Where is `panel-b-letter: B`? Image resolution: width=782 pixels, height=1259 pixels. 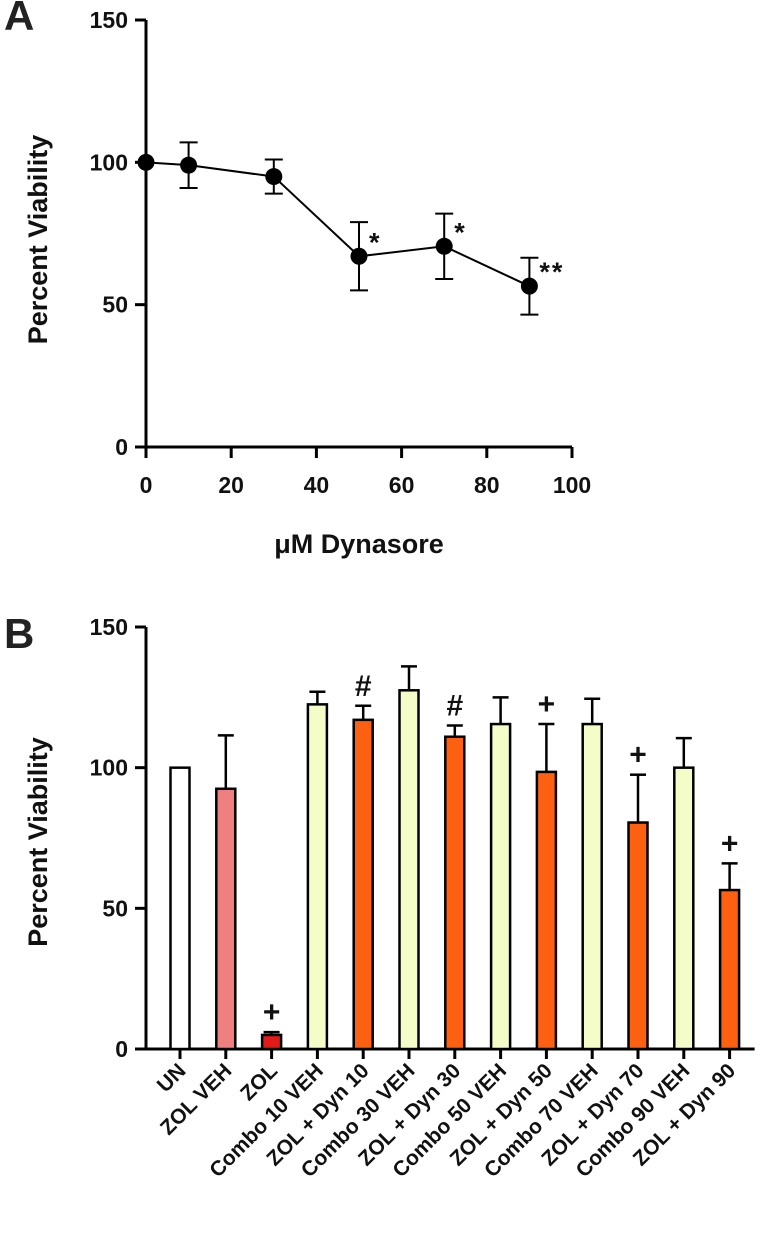
panel-b-letter: B is located at coordinates (19, 633).